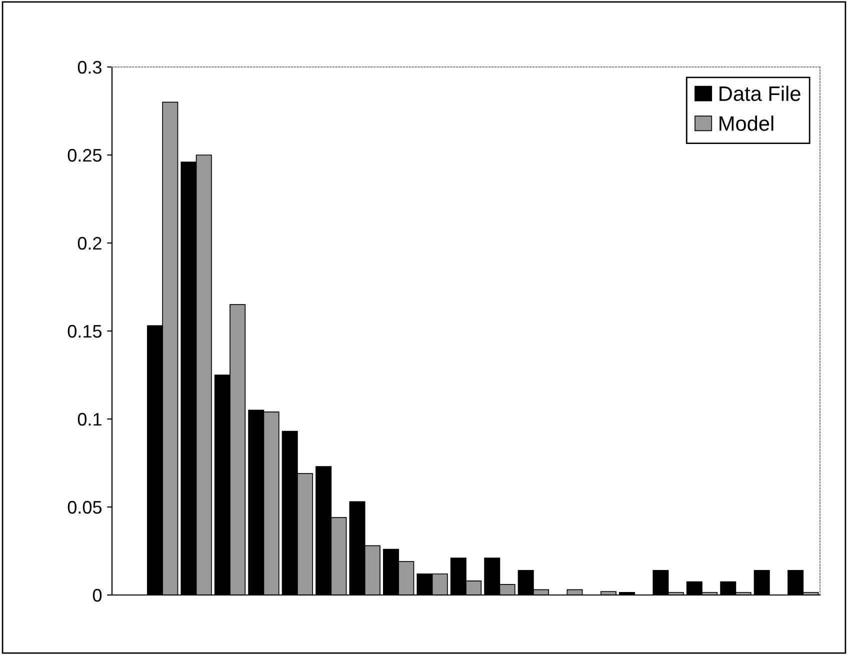 Image resolution: width=848 pixels, height=655 pixels. What do you see at coordinates (85, 507) in the screenshot?
I see `y-tick-label: 0.05` at bounding box center [85, 507].